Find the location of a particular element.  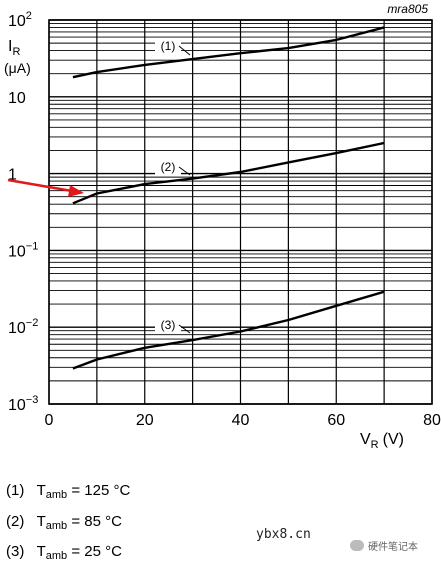

y-tick-label: 1 is located at coordinates (12, 175).